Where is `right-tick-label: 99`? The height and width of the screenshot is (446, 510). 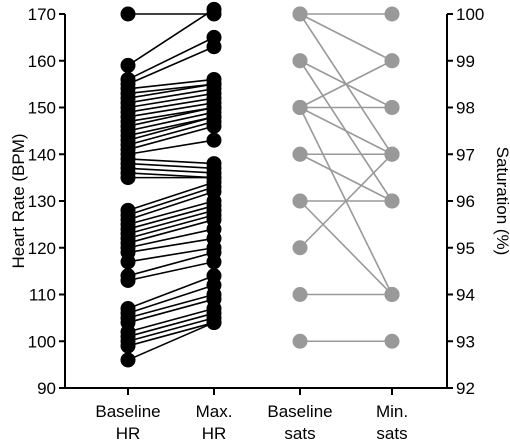
right-tick-label: 99 is located at coordinates (465, 61).